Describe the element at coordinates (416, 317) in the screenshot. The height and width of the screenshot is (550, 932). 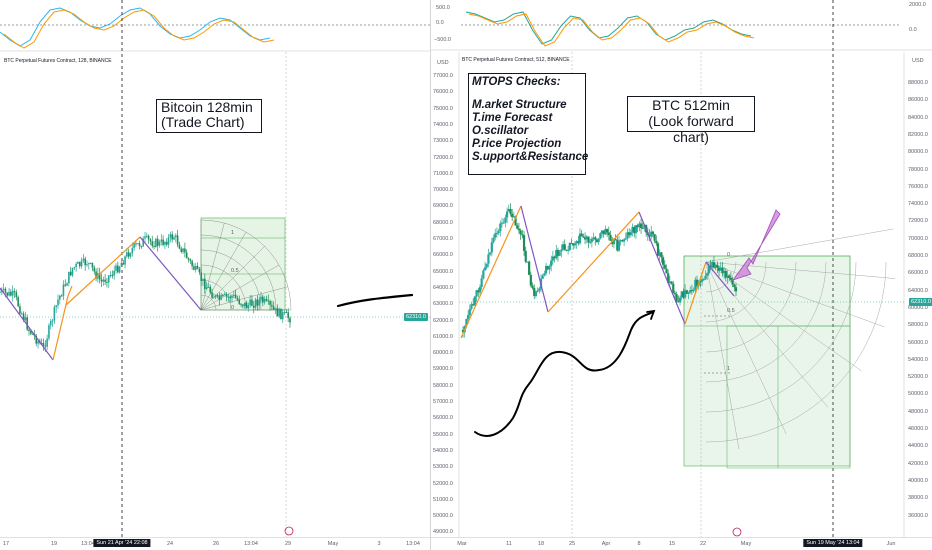
I see `current-price-tag: 62310.0` at that location.